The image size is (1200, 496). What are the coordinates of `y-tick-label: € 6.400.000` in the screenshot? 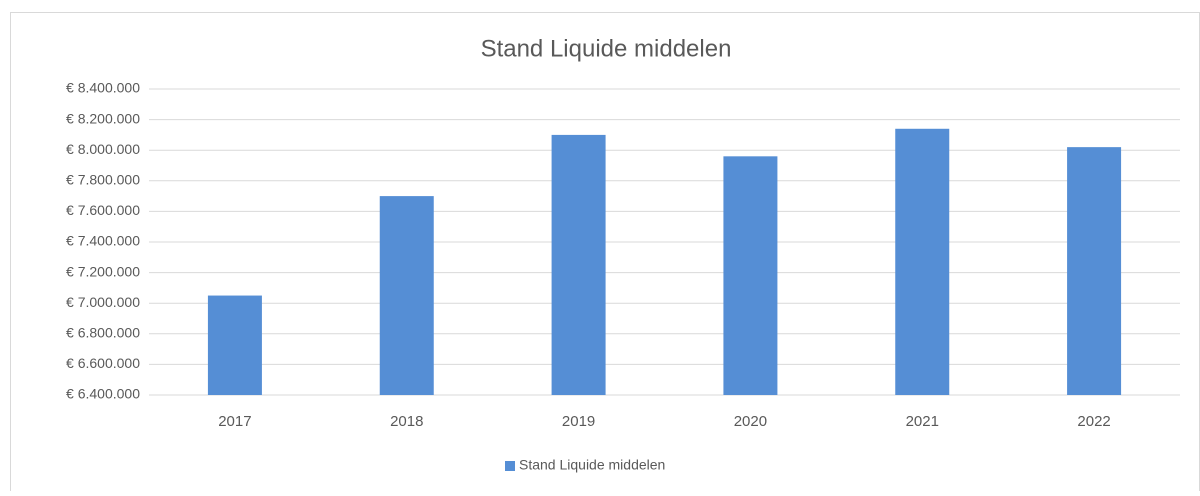 It's located at (103, 394).